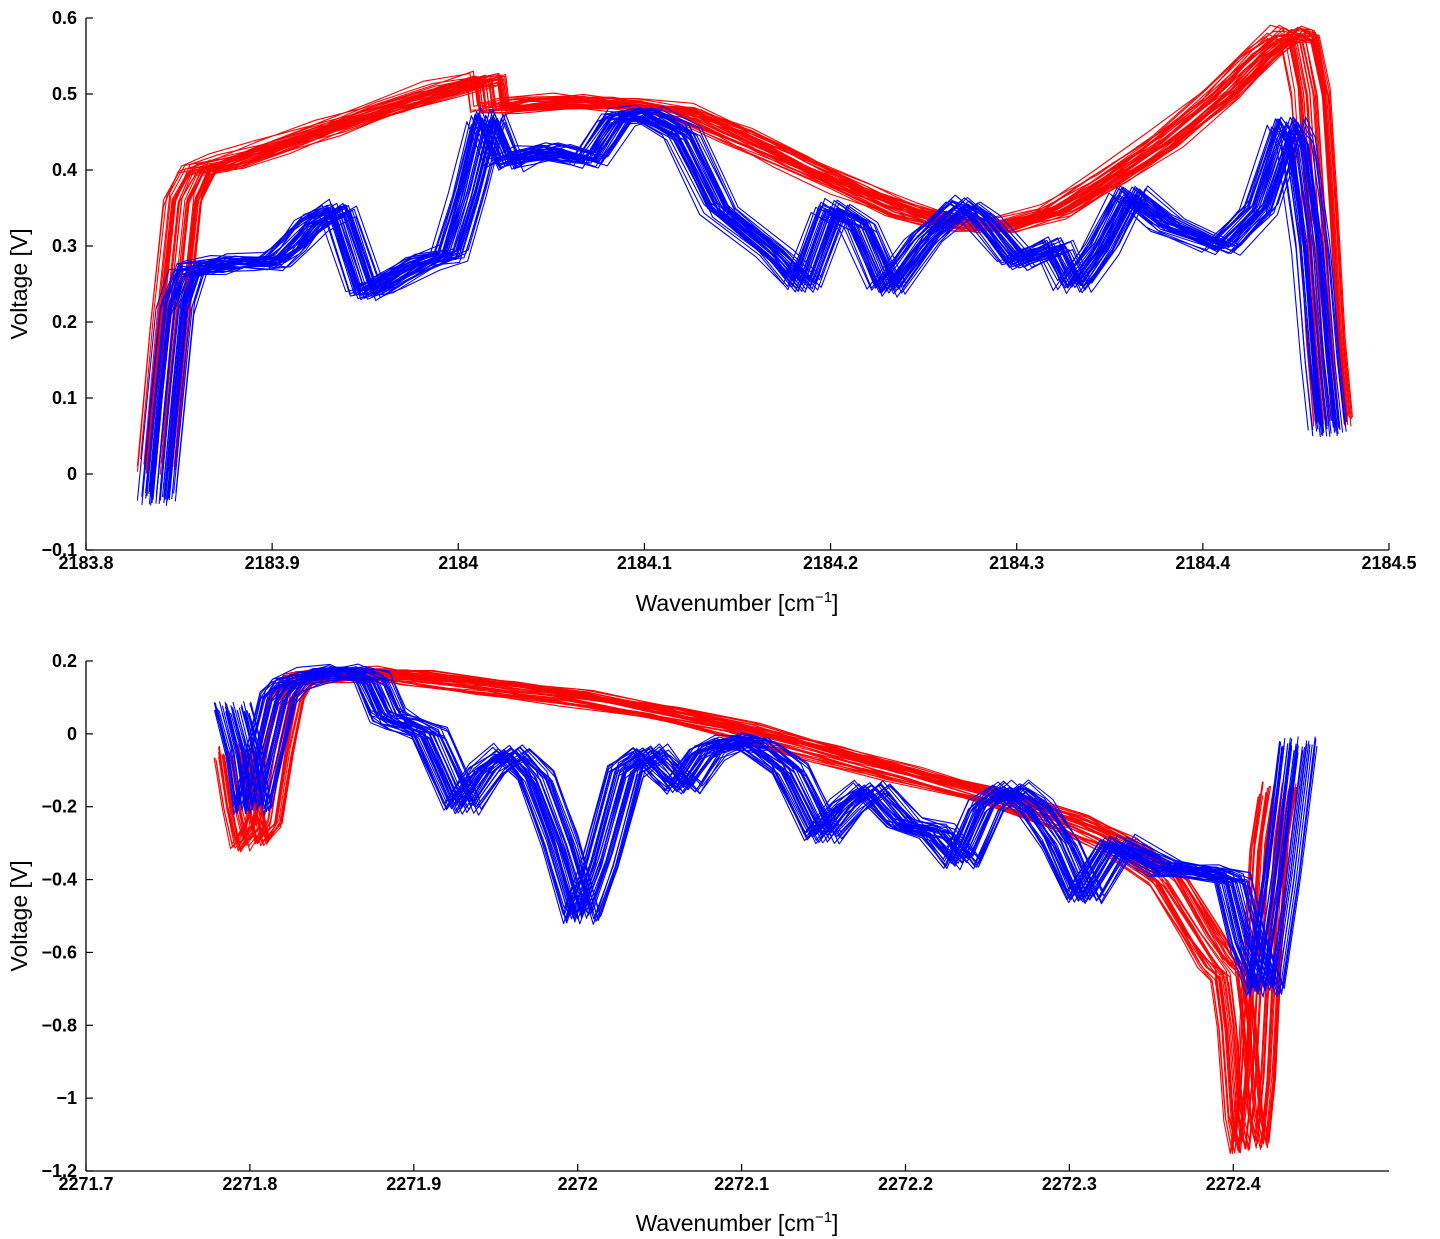 The width and height of the screenshot is (1440, 1239). What do you see at coordinates (1069, 1184) in the screenshot?
I see `x-tick-label: 2272.3` at bounding box center [1069, 1184].